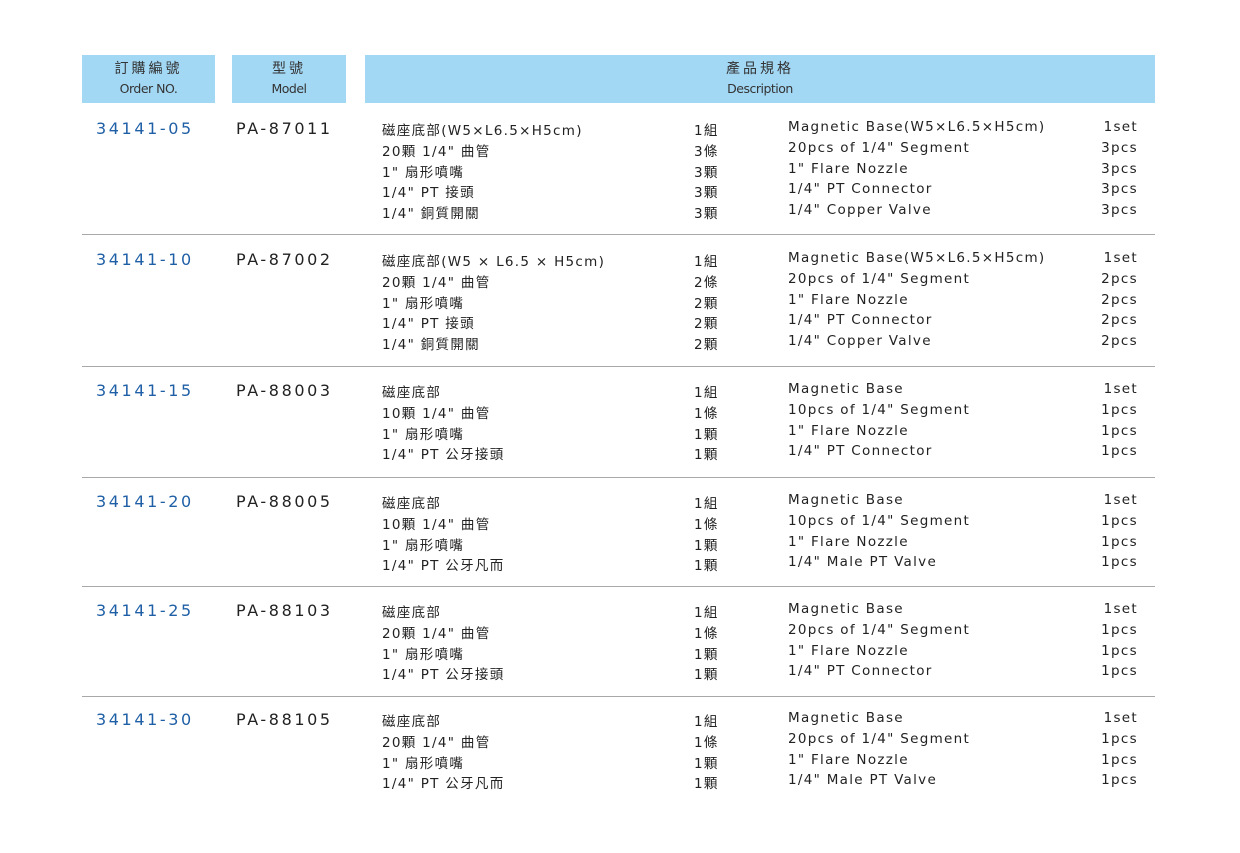 Image resolution: width=1240 pixels, height=853 pixels. I want to click on item-quantity-cn: 3條, so click(706, 151).